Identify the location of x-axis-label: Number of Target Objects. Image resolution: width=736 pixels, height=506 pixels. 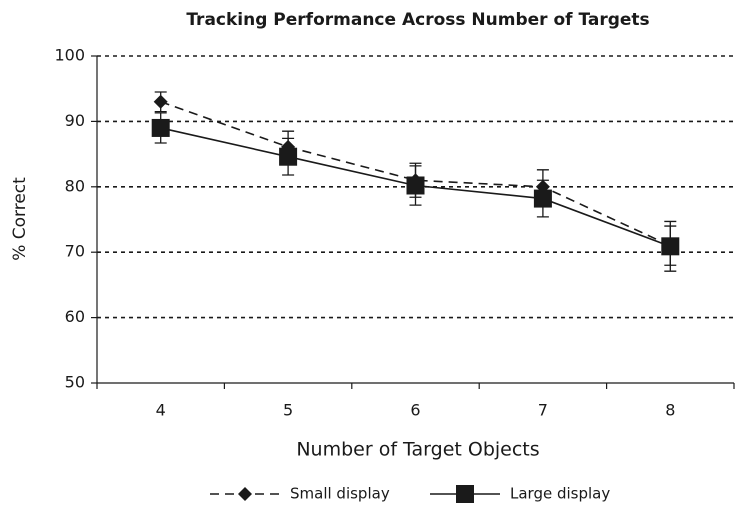
(417, 450).